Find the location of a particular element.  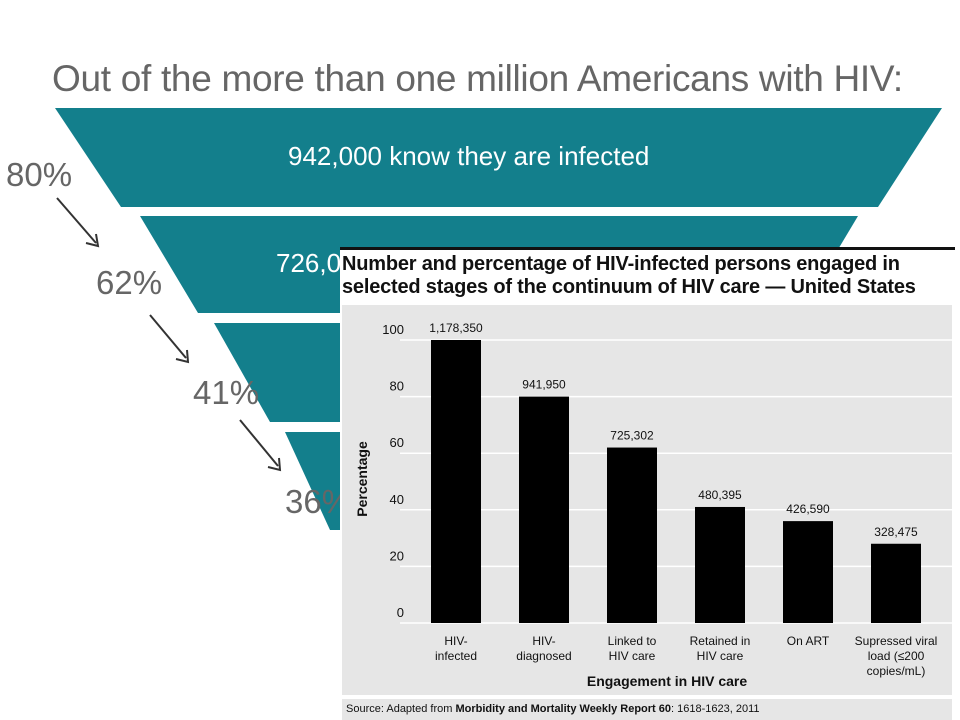

category-label-5-2: copies/mL) is located at coordinates (896, 671).